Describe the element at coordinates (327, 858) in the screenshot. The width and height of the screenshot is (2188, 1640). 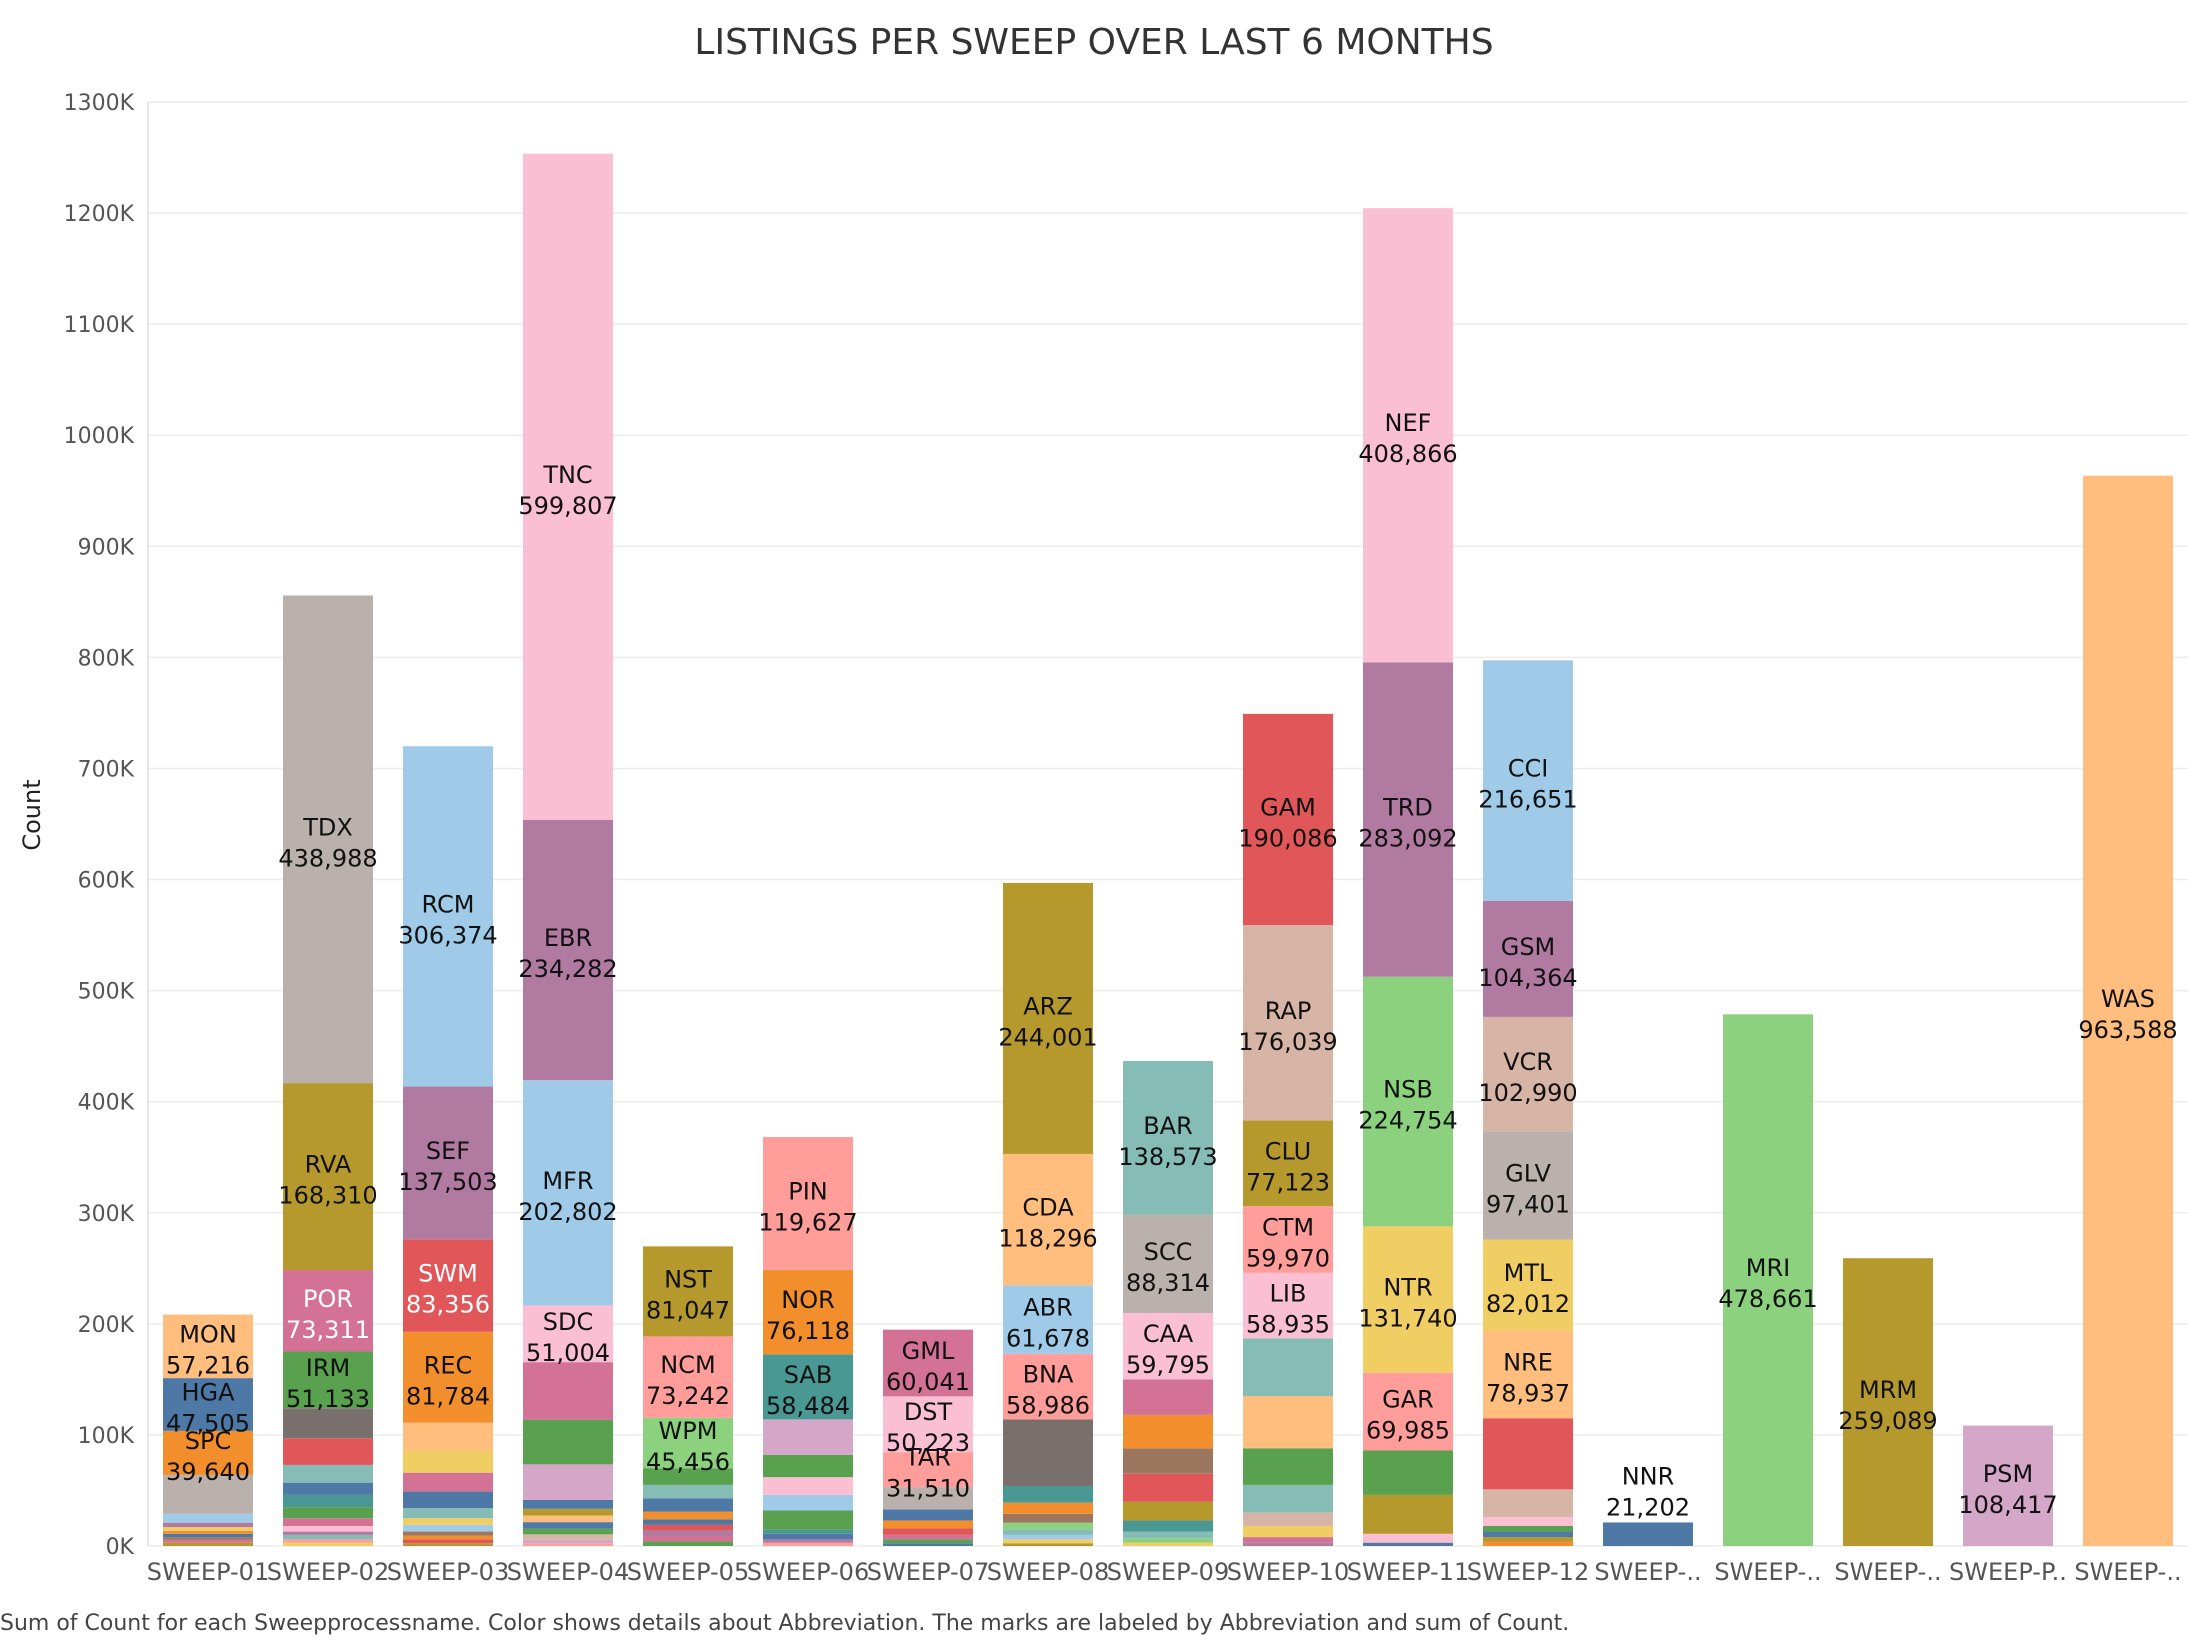
I see `segment-value-label: 438,988` at that location.